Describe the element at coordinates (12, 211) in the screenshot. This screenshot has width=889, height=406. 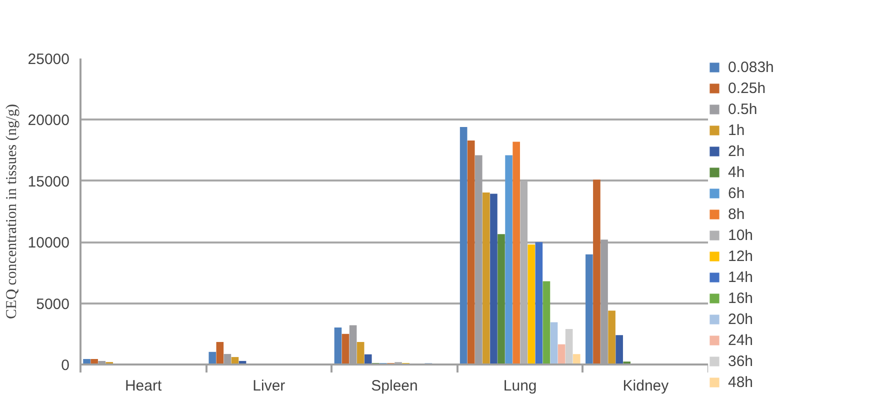
I see `y-axis-title: CEQ concentration in tissues (ng/g)` at that location.